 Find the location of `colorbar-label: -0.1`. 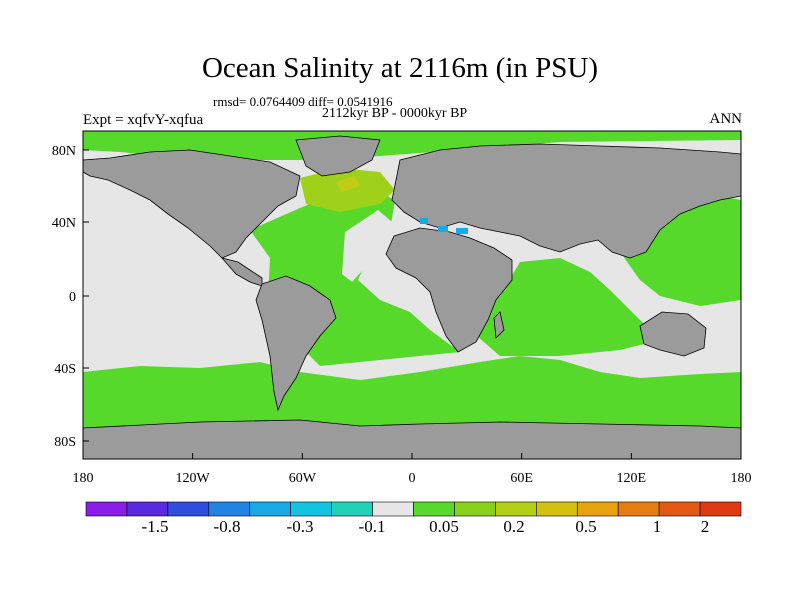

colorbar-label: -0.1 is located at coordinates (372, 526).